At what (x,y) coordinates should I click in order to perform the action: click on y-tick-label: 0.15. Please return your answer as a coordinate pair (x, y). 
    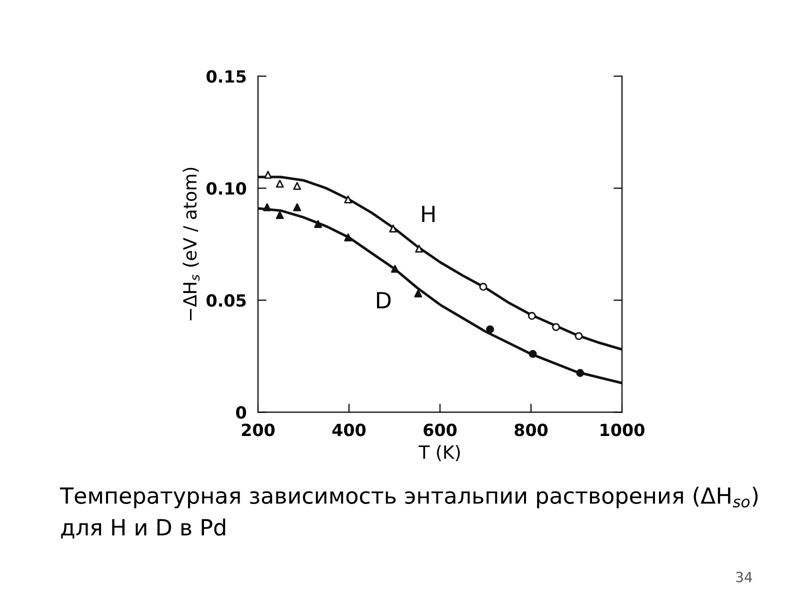
    Looking at the image, I should click on (226, 76).